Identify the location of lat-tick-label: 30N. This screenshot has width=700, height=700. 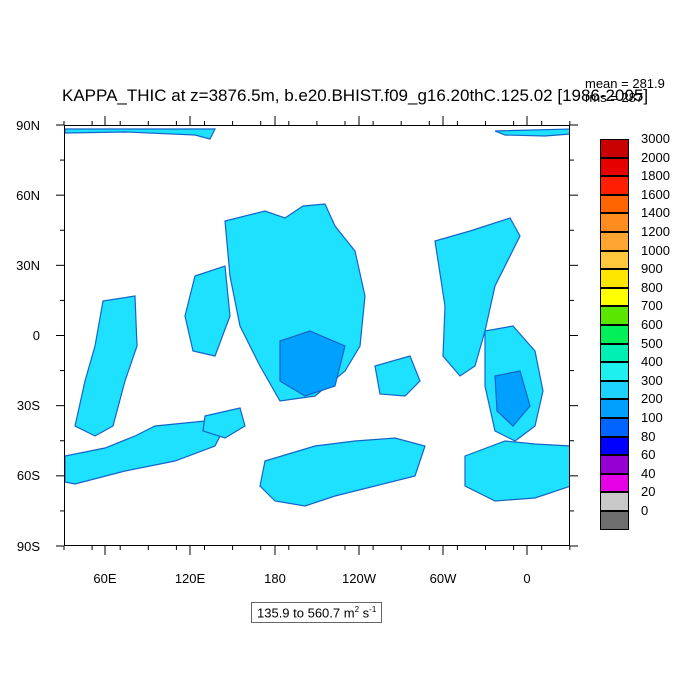
(28, 265).